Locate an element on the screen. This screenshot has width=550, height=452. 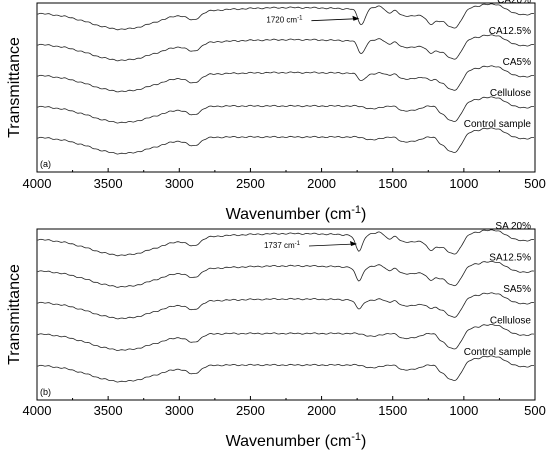
series-label-2: CA12.5% is located at coordinates (510, 31).